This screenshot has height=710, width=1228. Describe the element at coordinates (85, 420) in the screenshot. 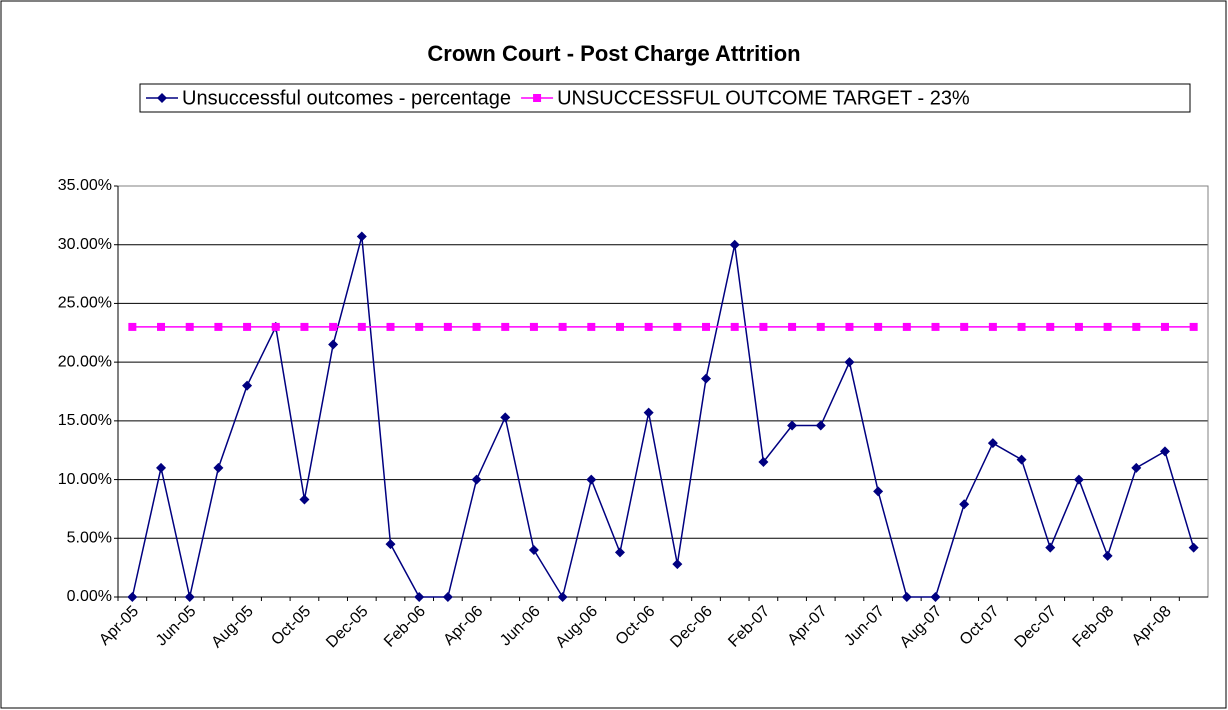

I see `y-tick-label: 15.00%` at that location.